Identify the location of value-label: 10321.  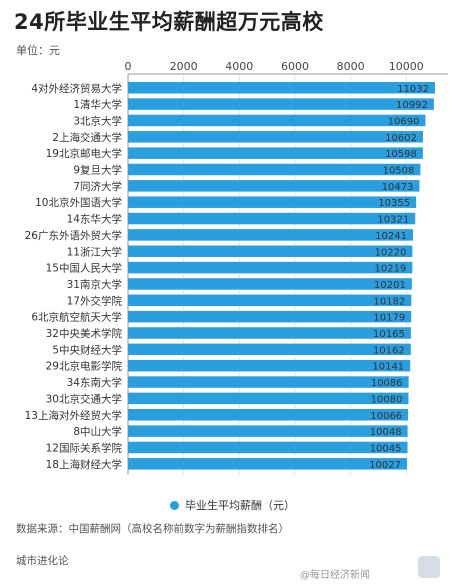
(393, 220).